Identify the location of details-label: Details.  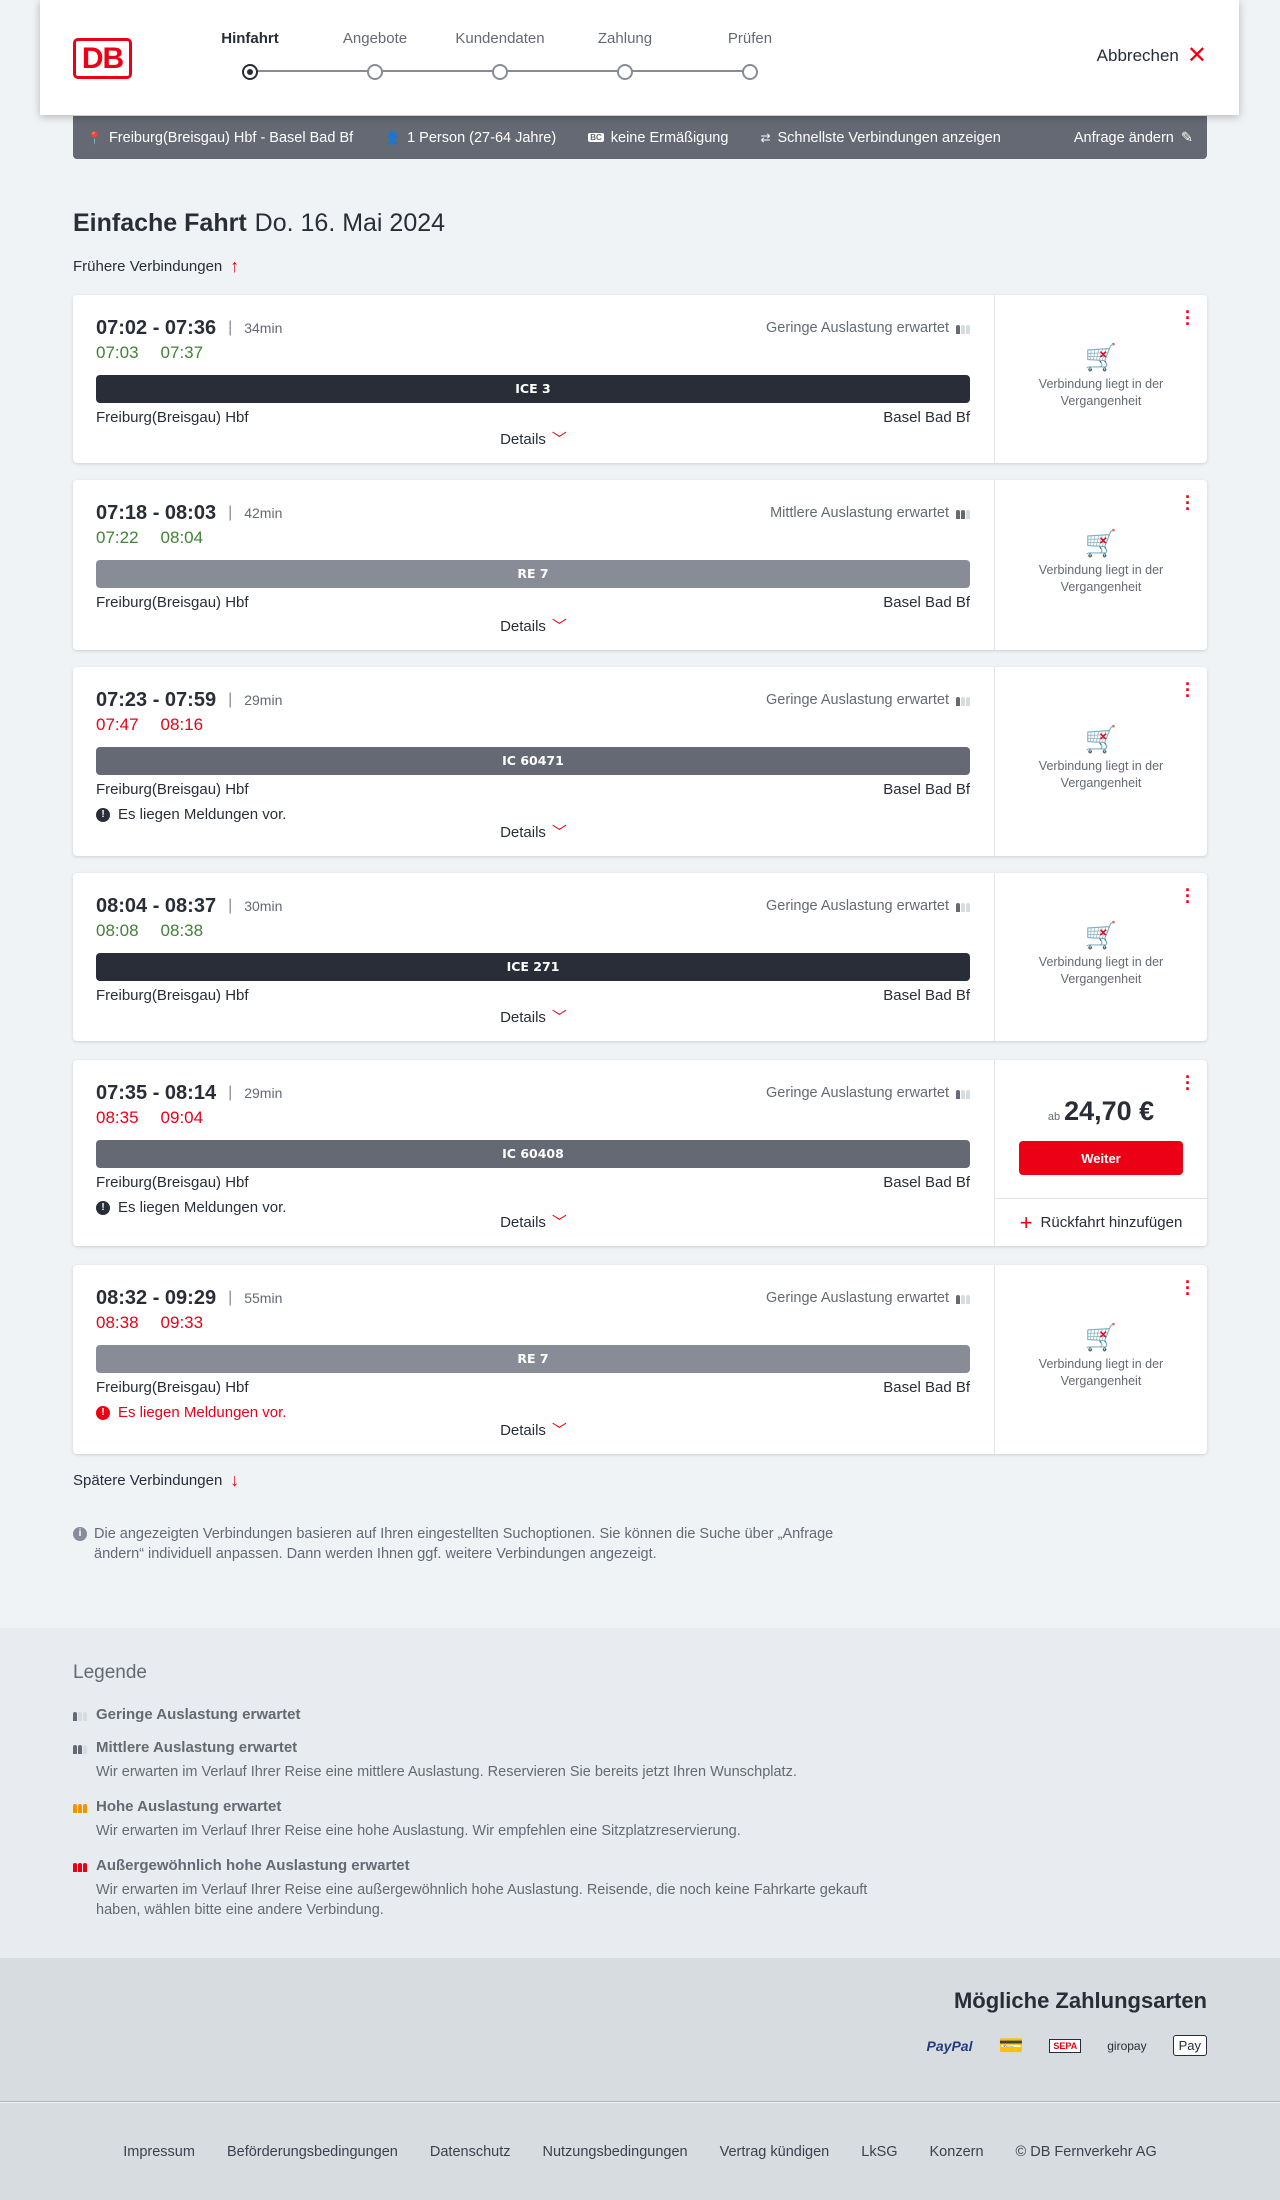
(523, 1017).